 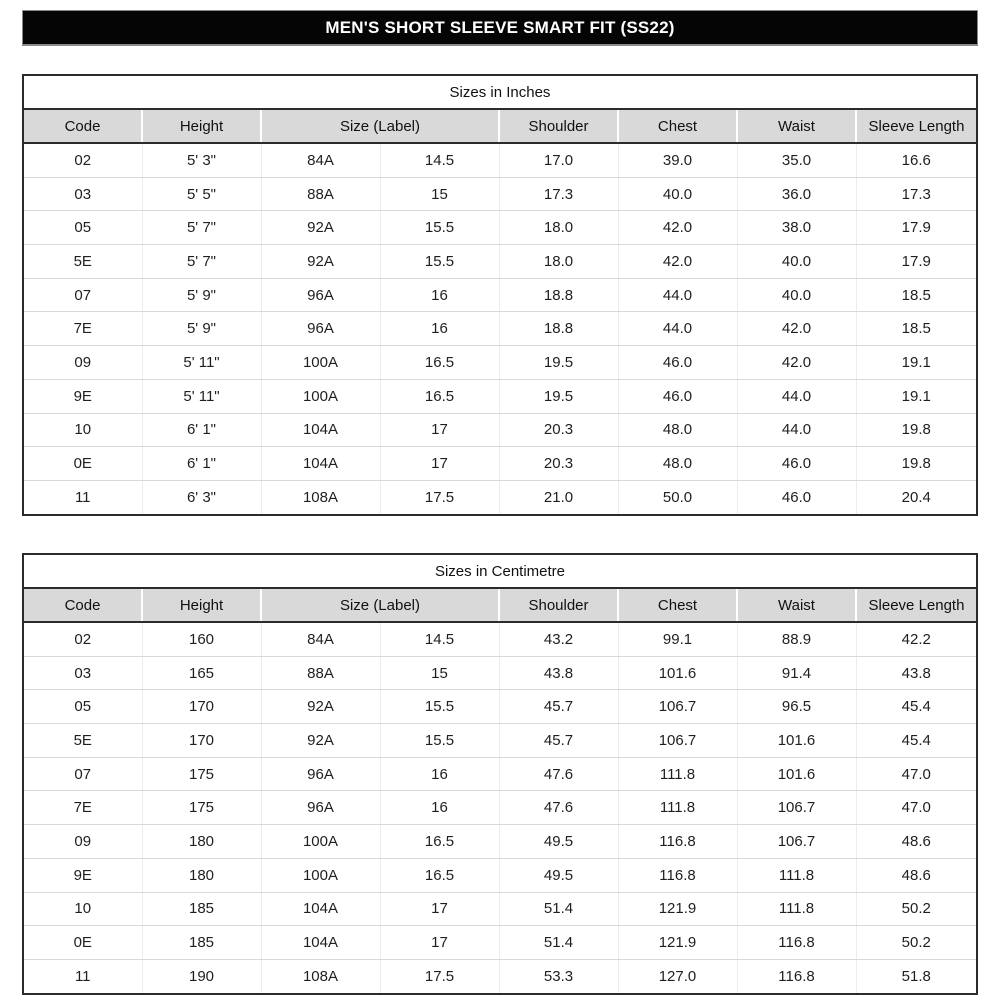 I want to click on cell: 180, so click(x=201, y=841).